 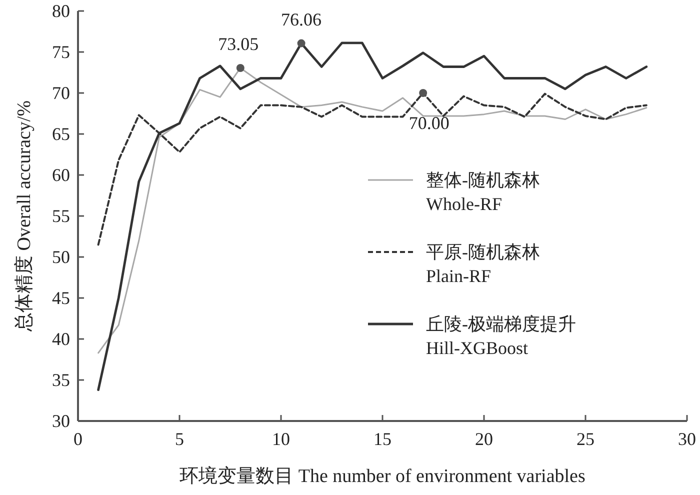 I want to click on y-tick-label: 65, so click(x=61, y=134).